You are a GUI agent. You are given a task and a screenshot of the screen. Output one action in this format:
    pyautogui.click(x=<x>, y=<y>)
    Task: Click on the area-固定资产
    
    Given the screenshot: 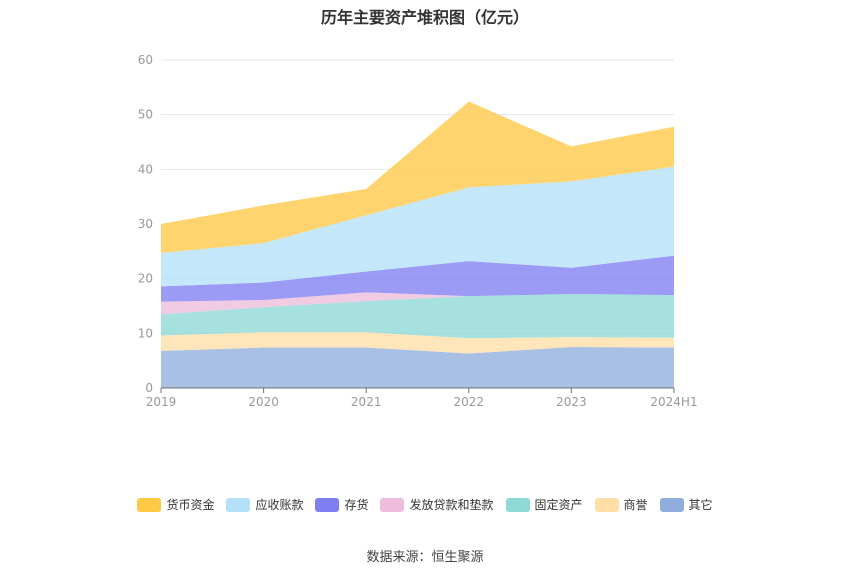 What is the action you would take?
    pyautogui.click(x=417, y=316)
    